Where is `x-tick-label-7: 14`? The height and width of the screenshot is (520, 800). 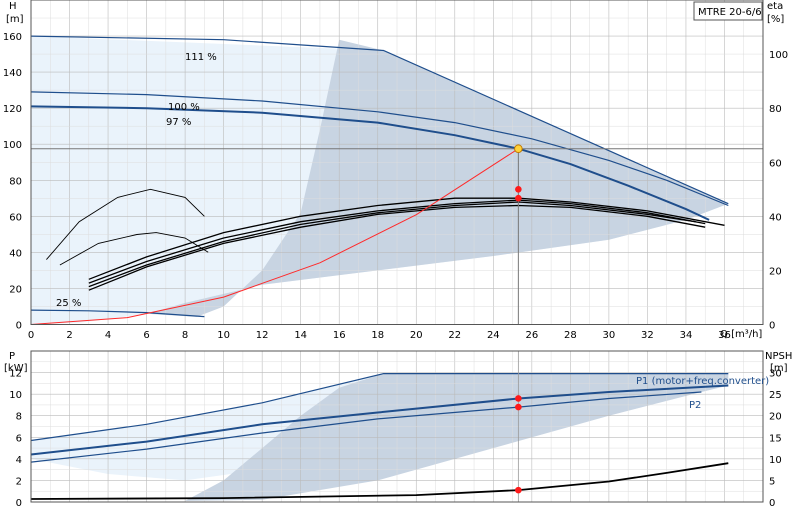
x-tick-label-7: 14 is located at coordinates (300, 335).